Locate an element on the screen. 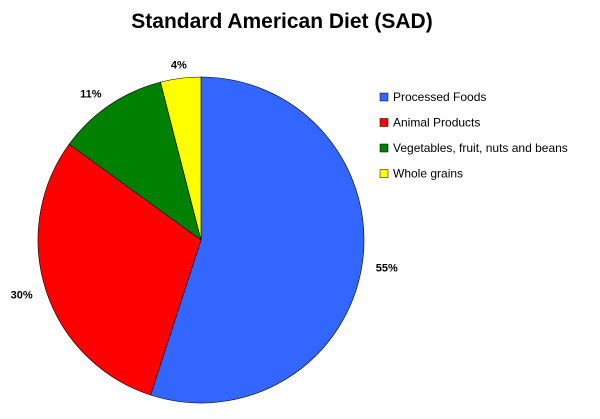  legend-swatch-animal-products is located at coordinates (384, 122).